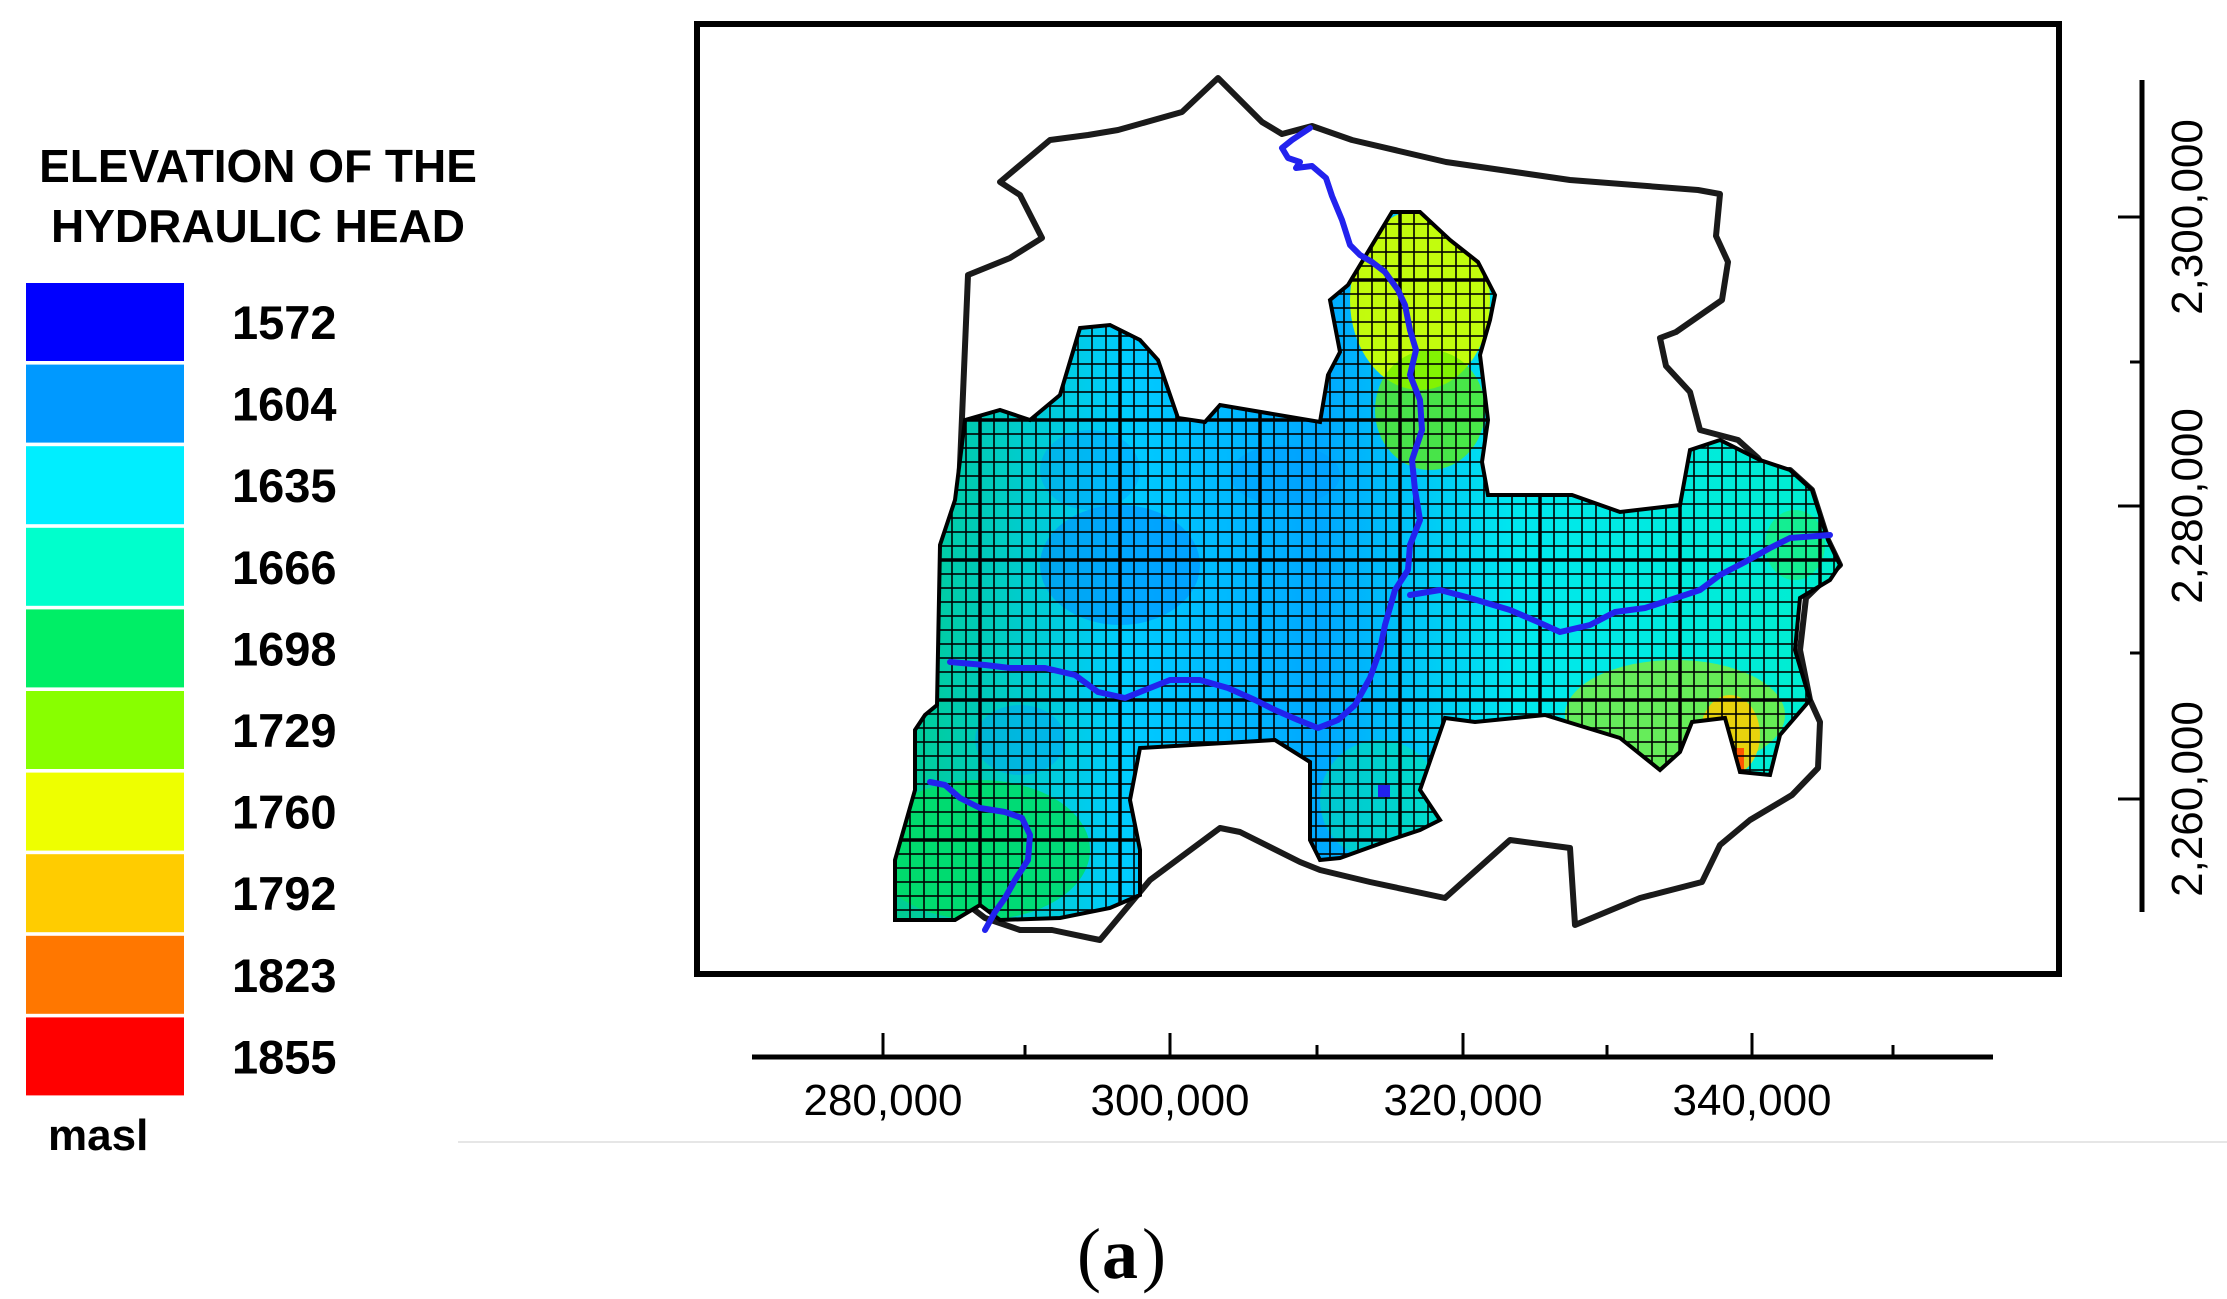  I want to click on x-axis-tick-label: 300,000, so click(1169, 1100).